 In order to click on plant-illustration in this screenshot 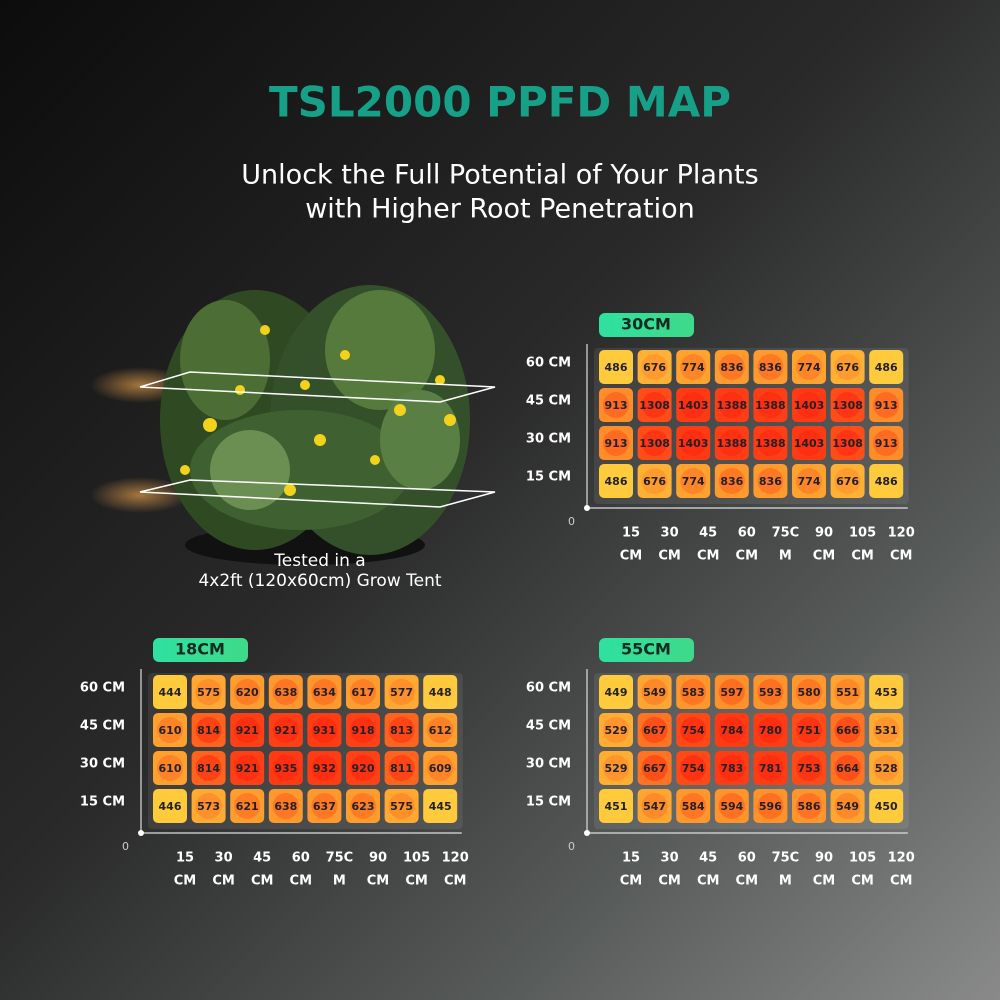, I will do `click(293, 425)`.